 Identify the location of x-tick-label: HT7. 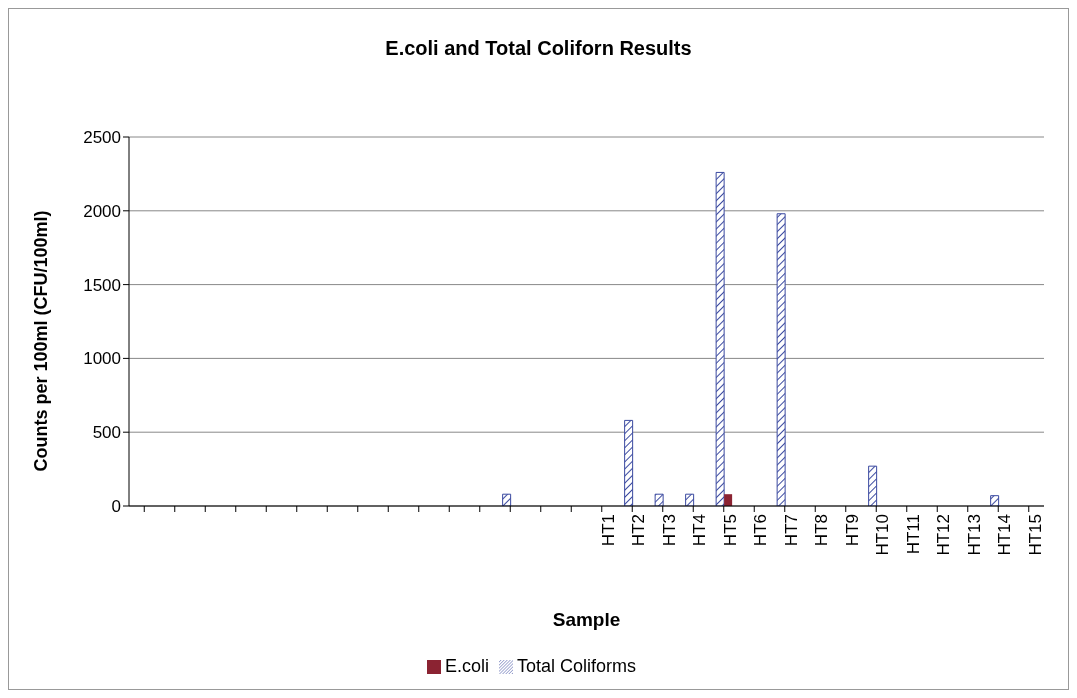
(791, 530).